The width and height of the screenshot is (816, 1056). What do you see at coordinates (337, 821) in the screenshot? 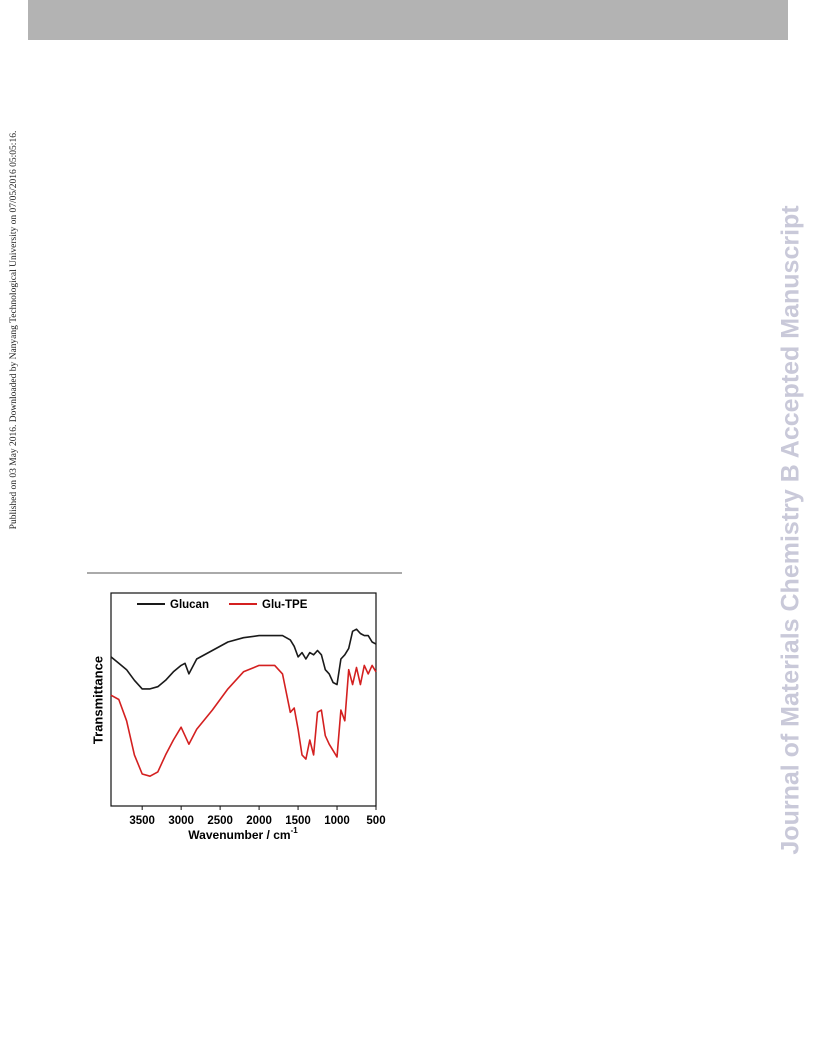
I see `x-tick-label: 1000` at bounding box center [337, 821].